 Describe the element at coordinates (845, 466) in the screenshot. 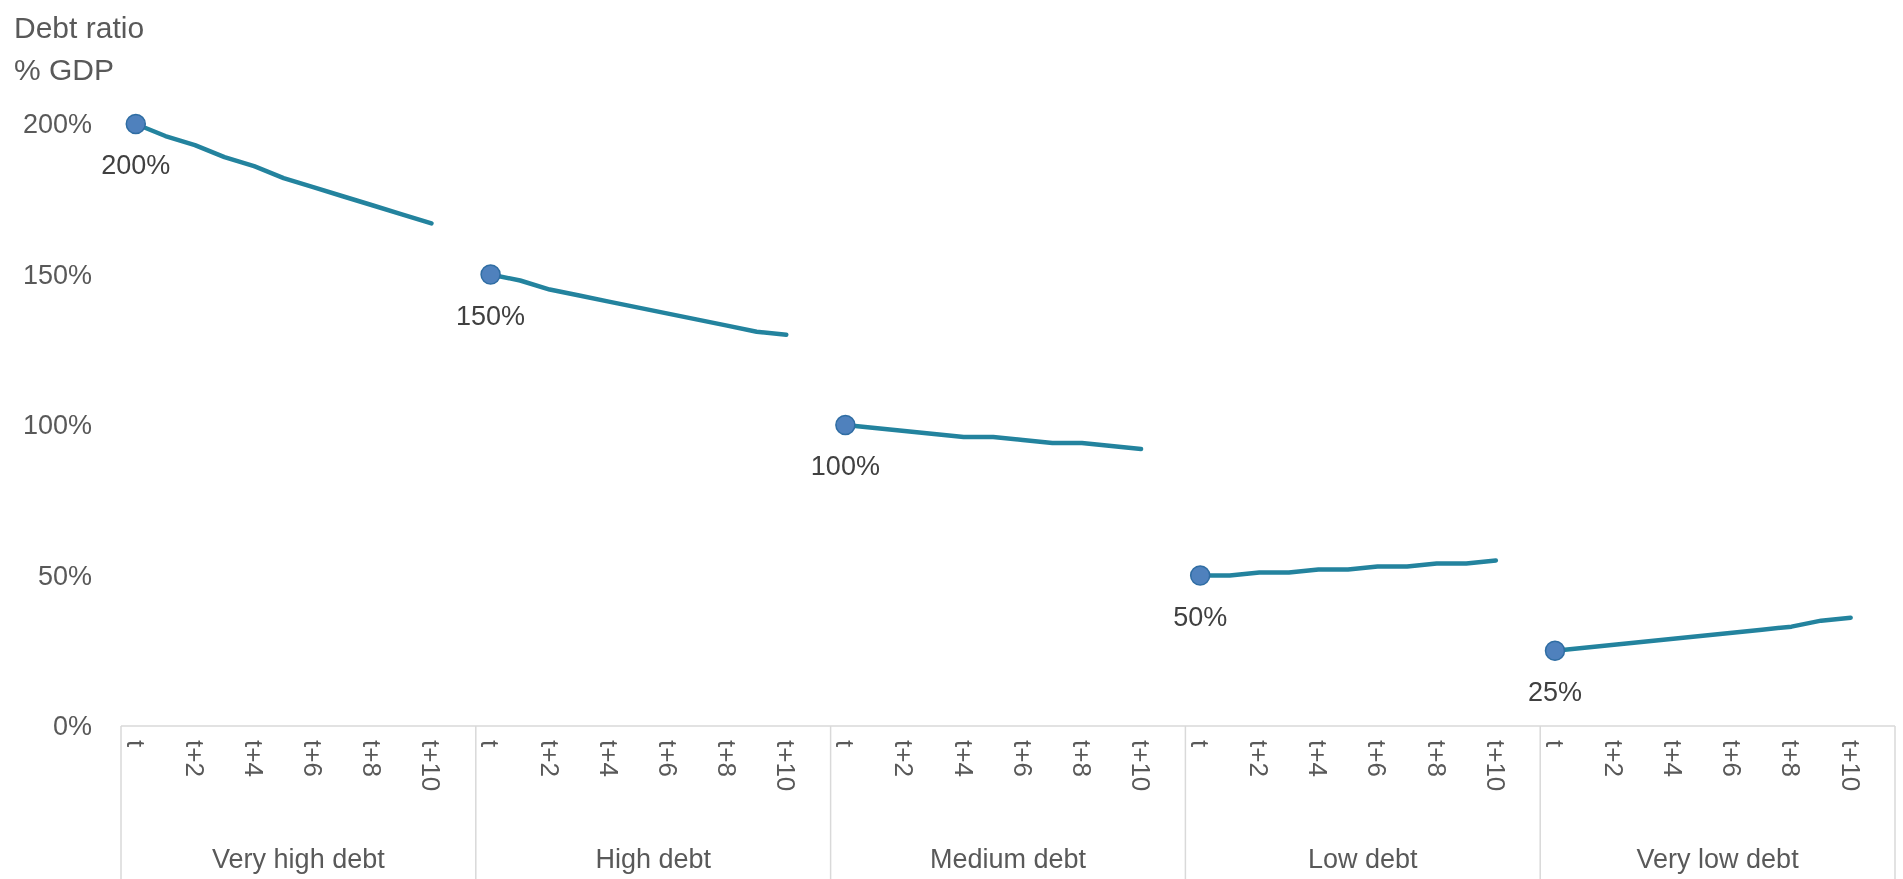

I see `data-label: 100%` at that location.